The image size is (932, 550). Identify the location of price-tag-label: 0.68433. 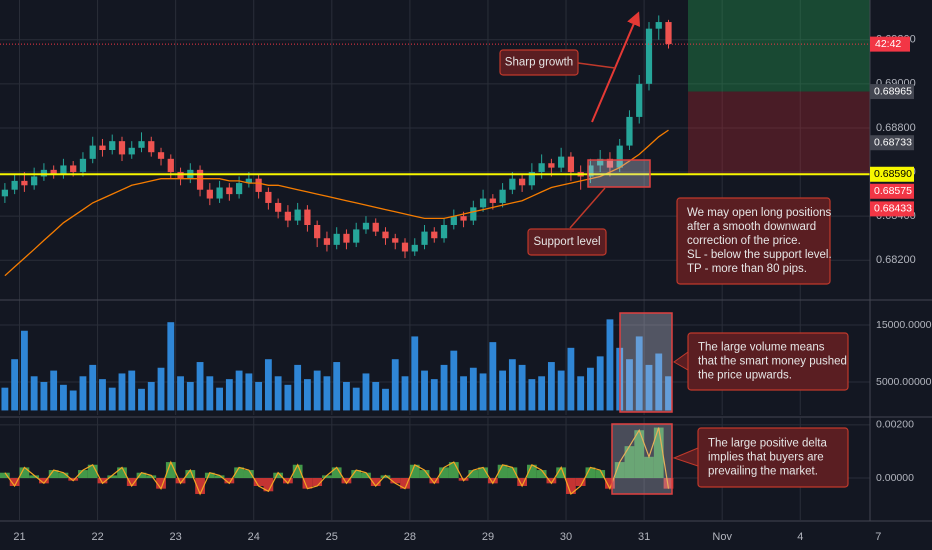
(893, 209).